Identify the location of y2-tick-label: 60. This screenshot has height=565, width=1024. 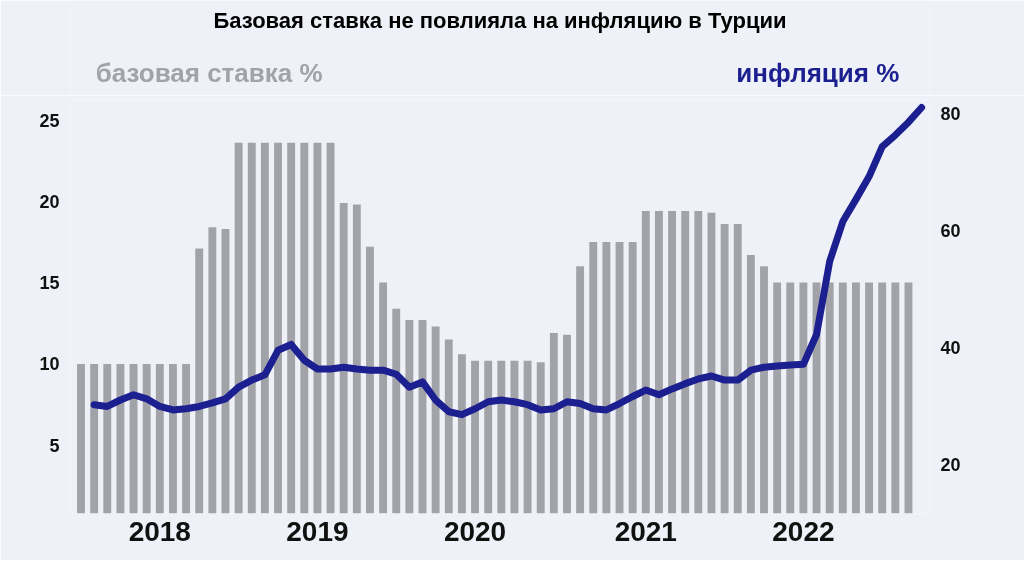
(950, 230).